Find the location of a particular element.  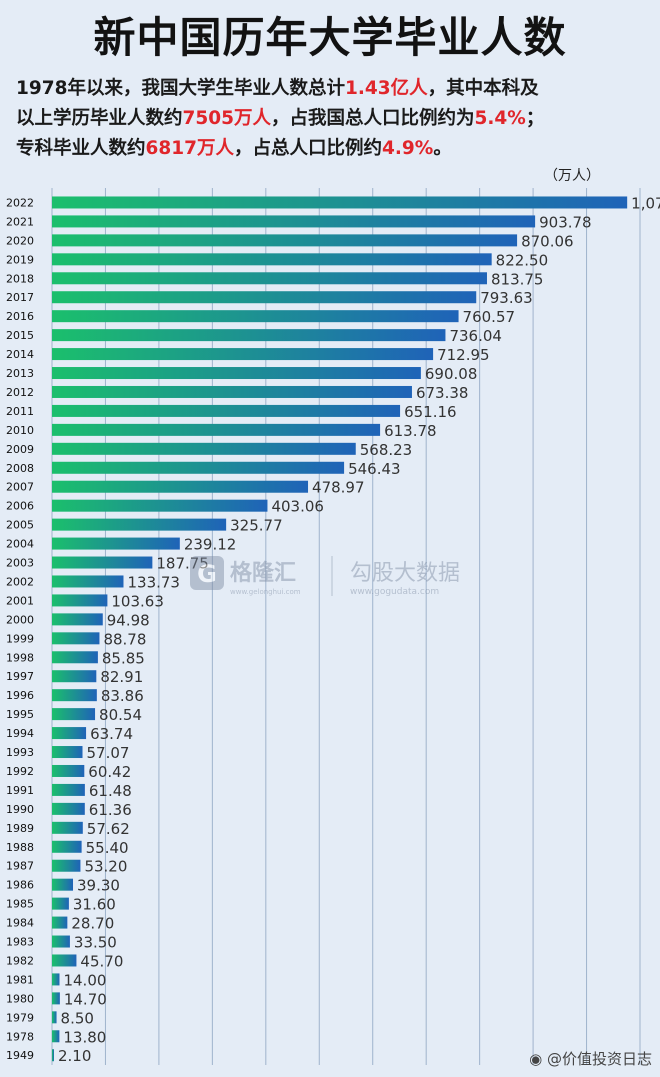

bar-row: 1949 2.10 is located at coordinates (48, 1056).